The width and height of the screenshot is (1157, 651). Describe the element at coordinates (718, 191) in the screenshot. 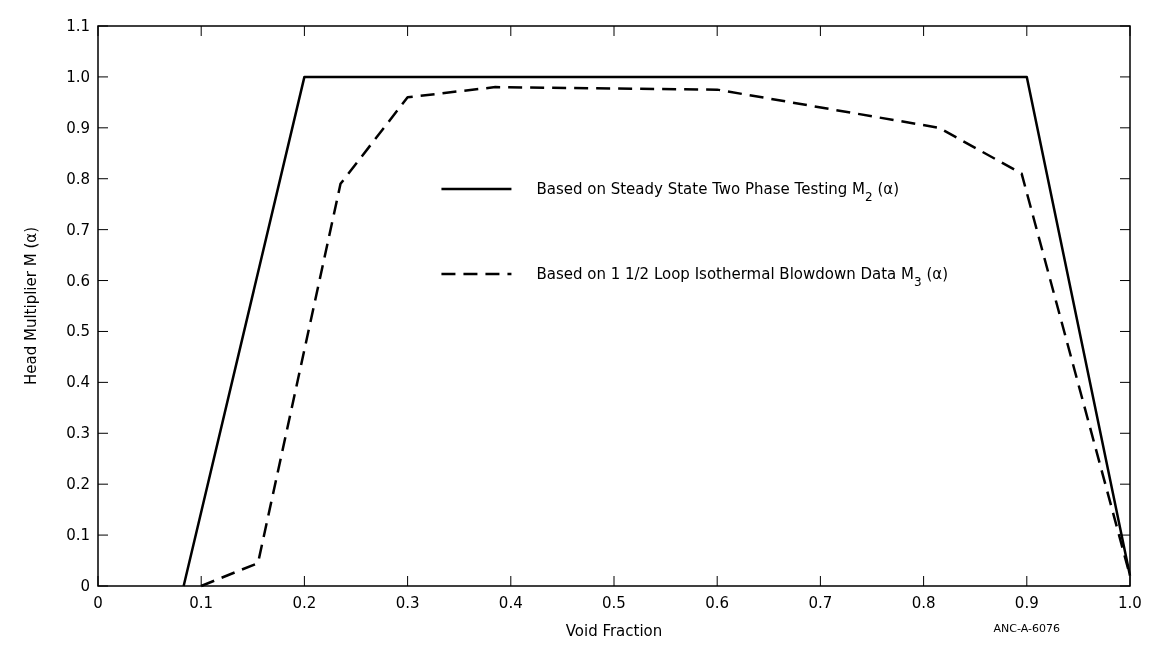

I see `legend-label: Based on Steady State Two Phase Testing M$_{2}$ (α)` at that location.